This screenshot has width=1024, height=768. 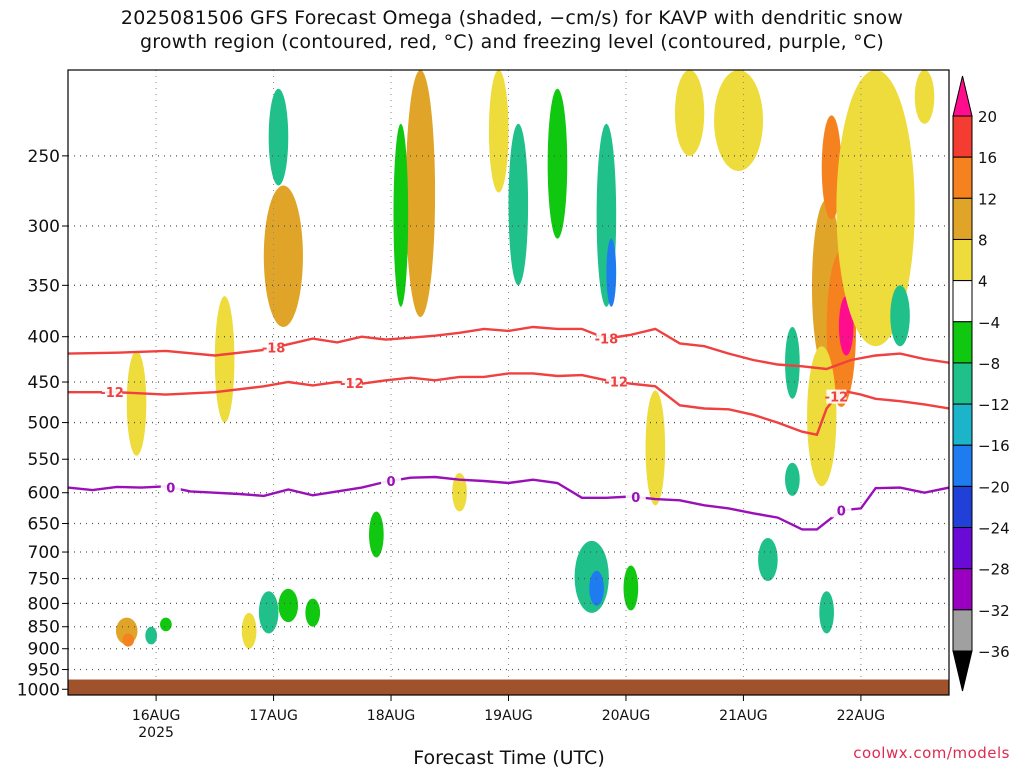 I want to click on colorbar-top-arrow, so click(x=962, y=96).